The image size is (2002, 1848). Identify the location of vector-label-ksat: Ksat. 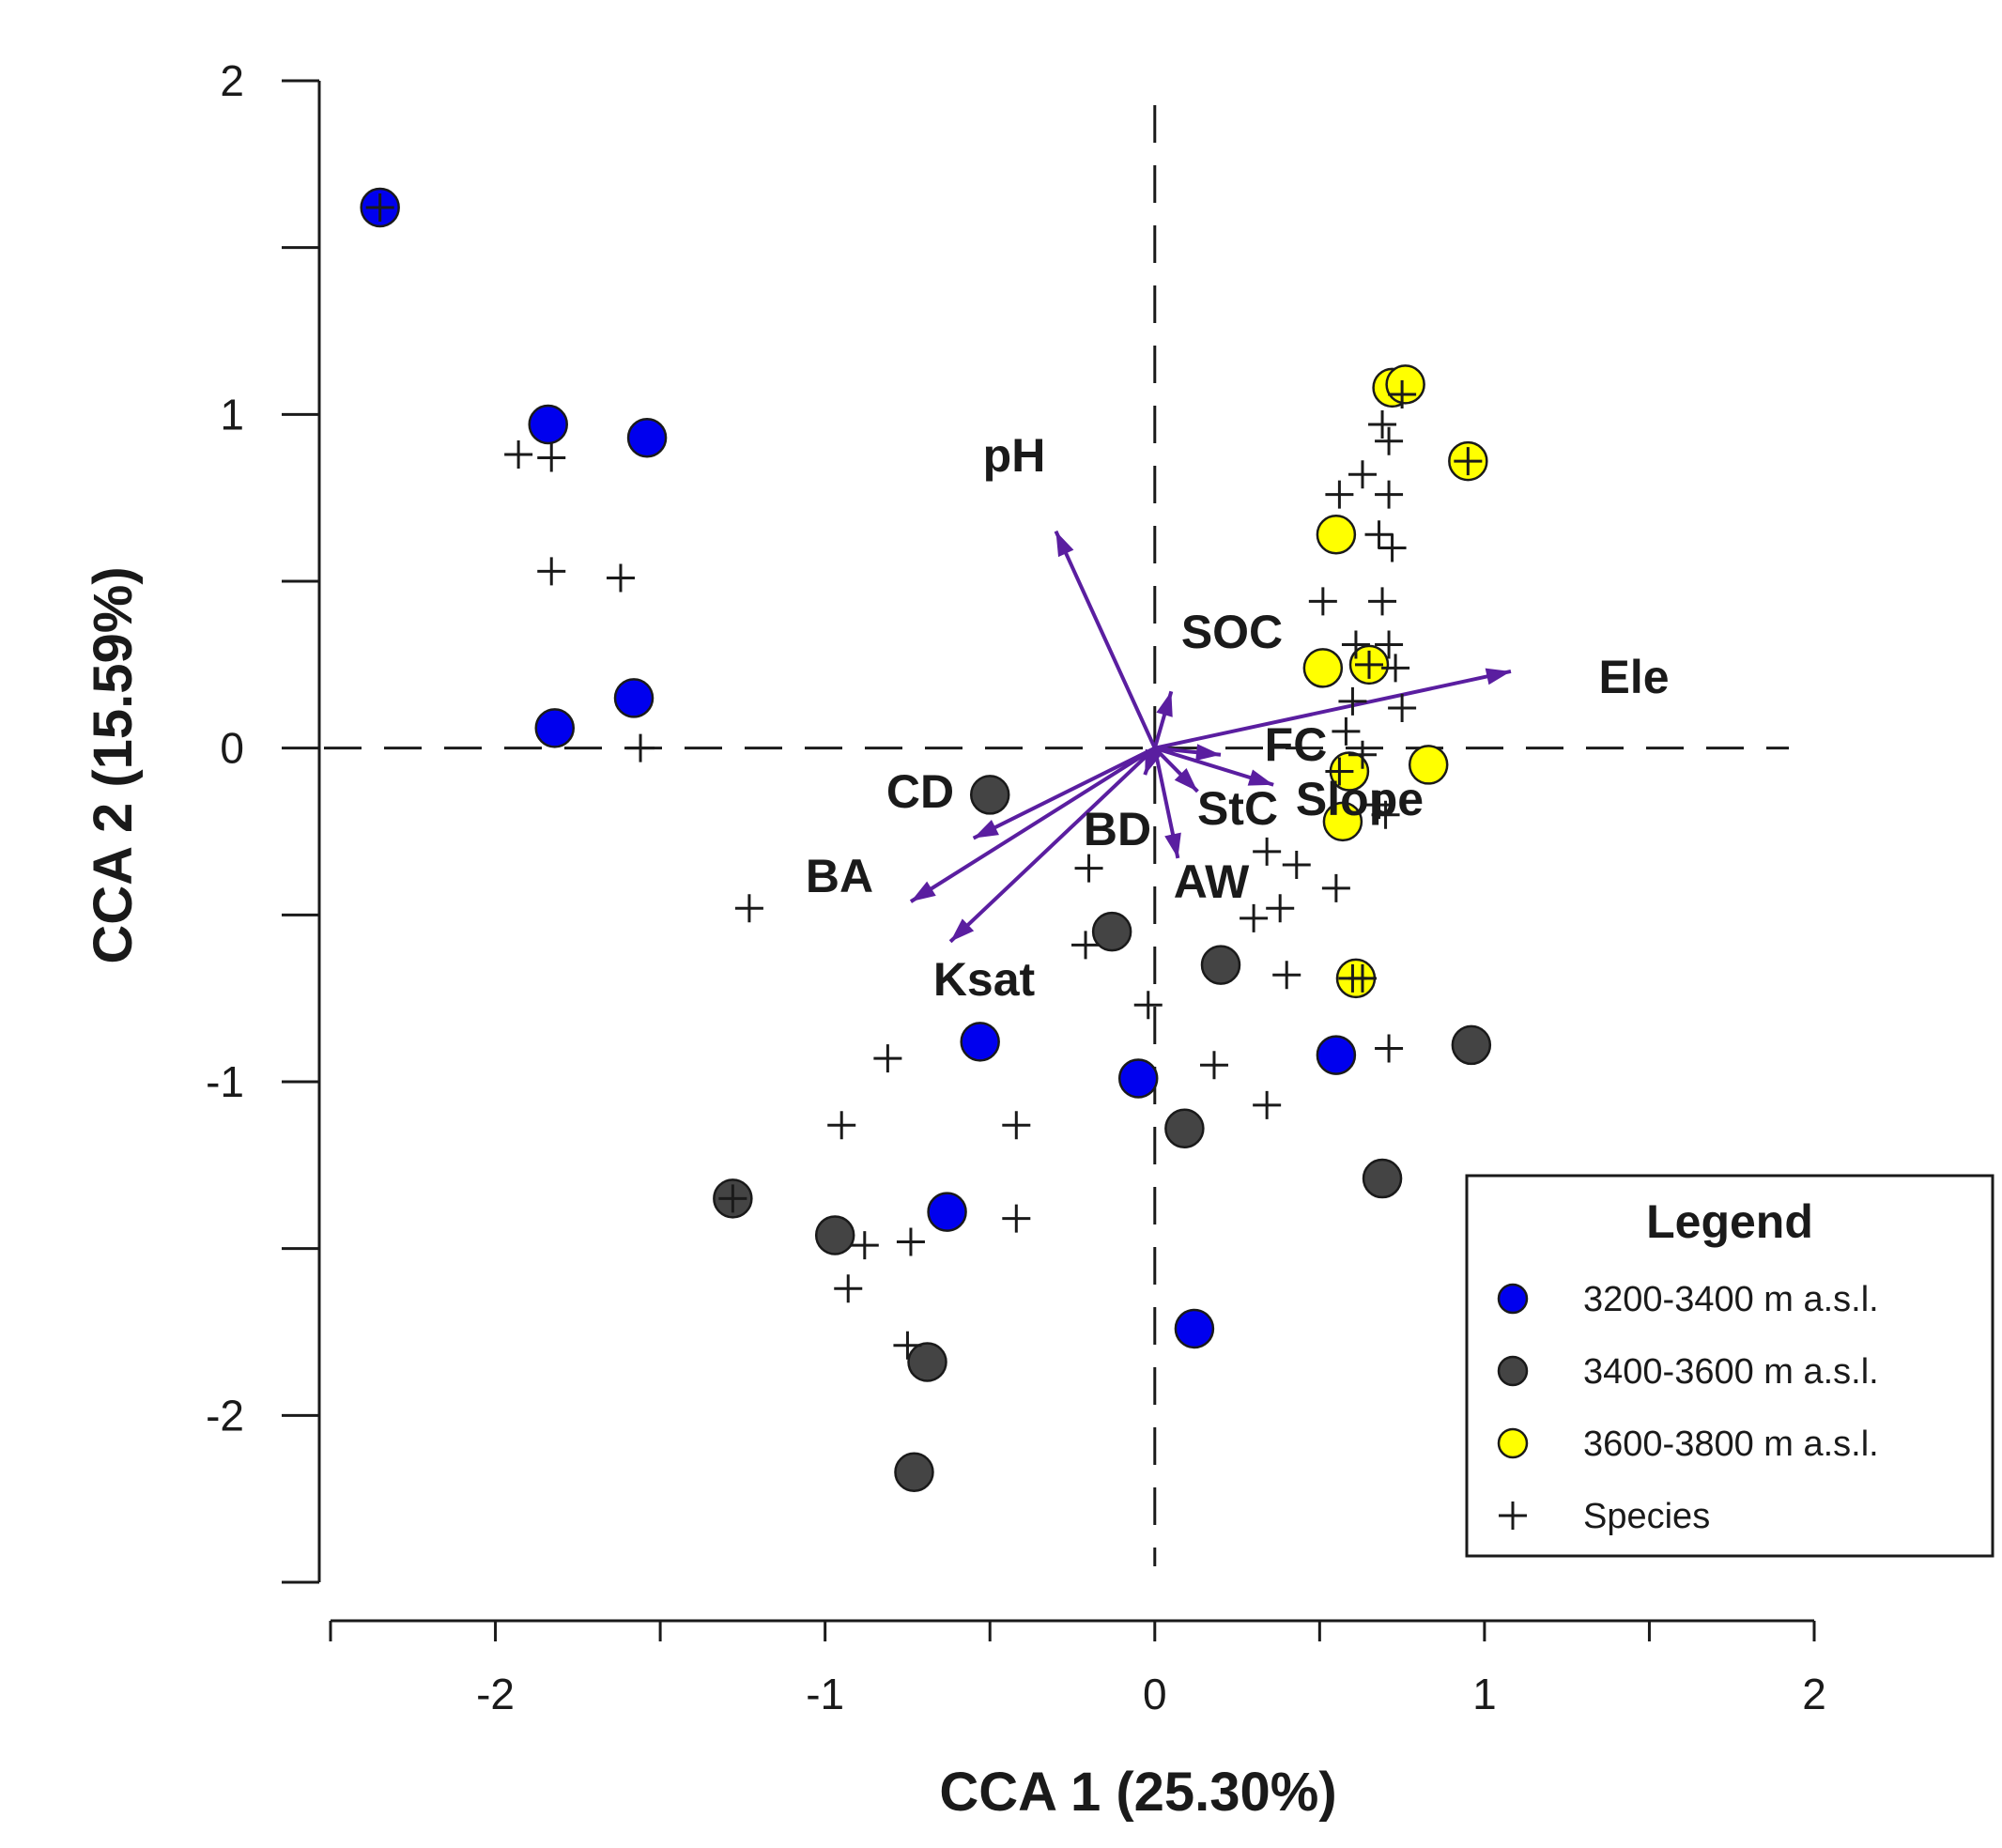
(984, 979).